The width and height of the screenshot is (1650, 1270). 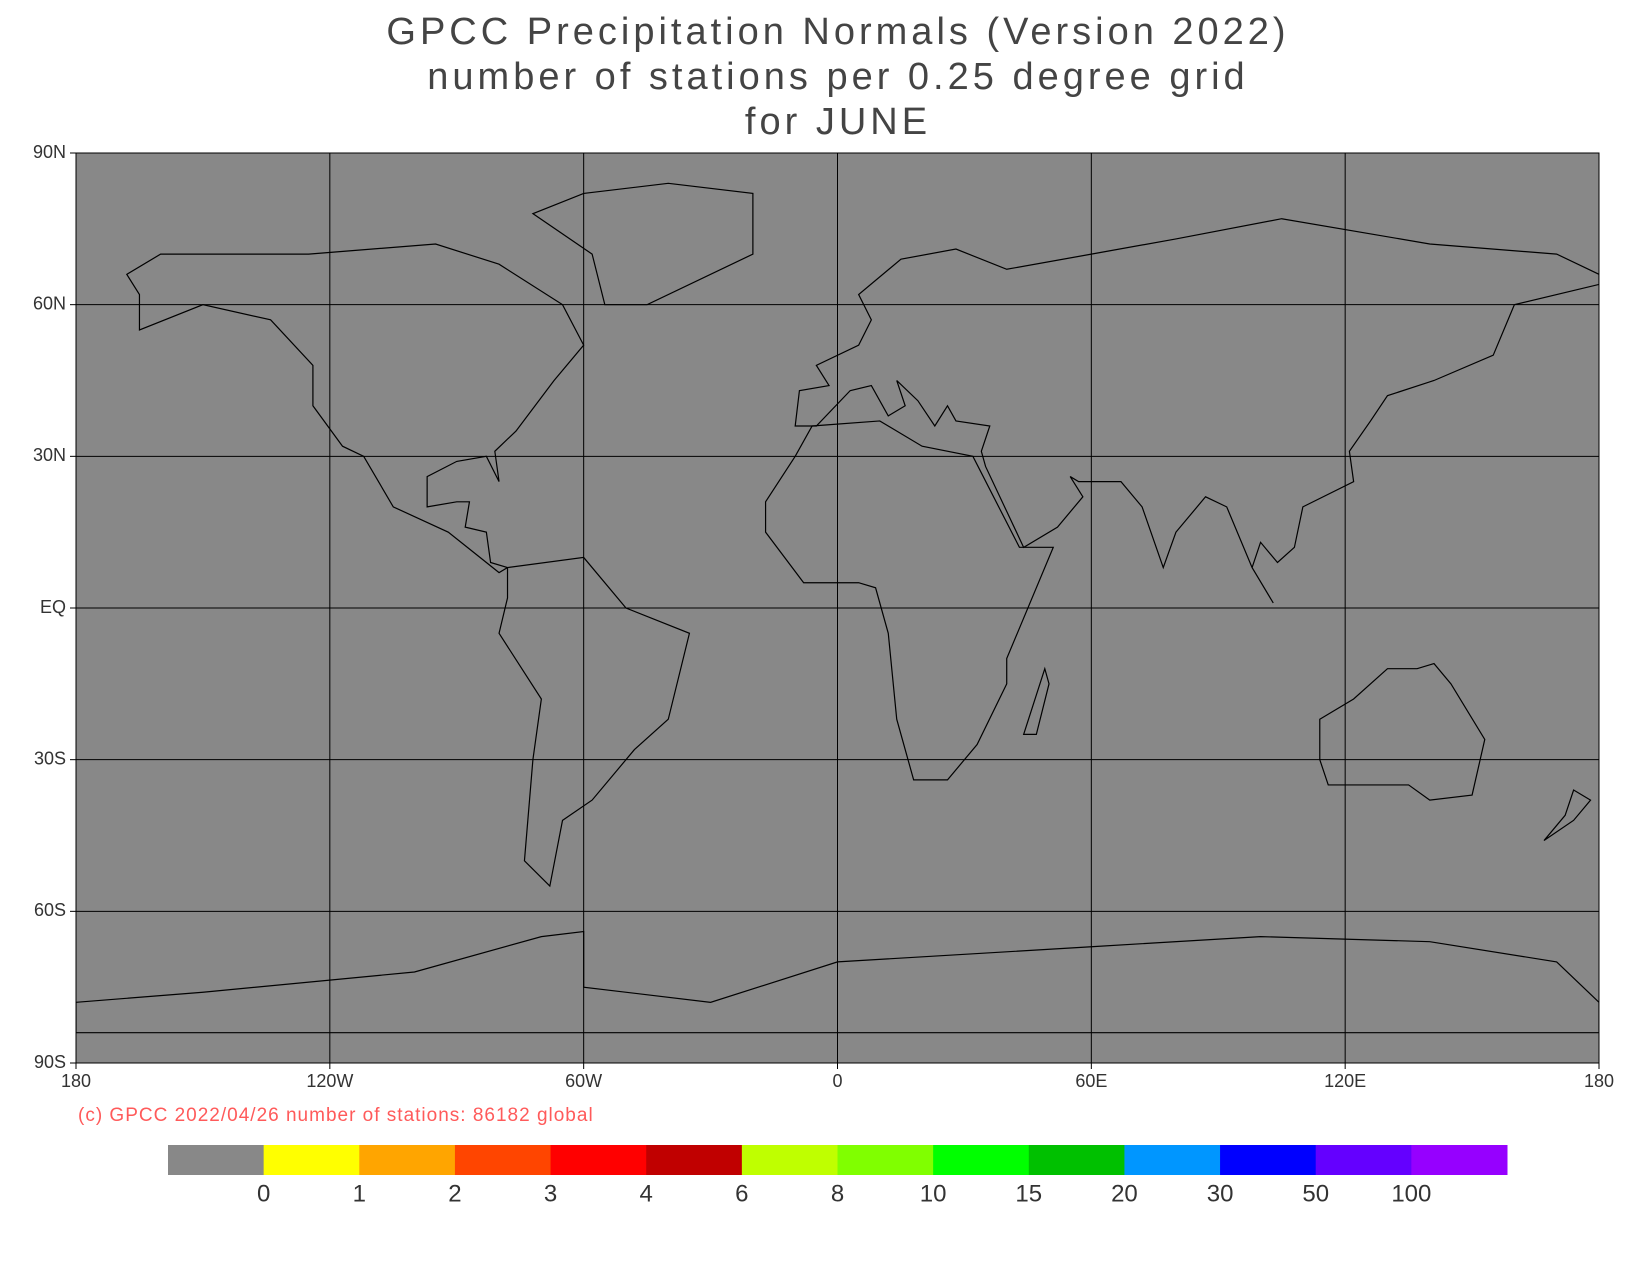 I want to click on lon-tick-label: 120E, so click(x=1345, y=1081).